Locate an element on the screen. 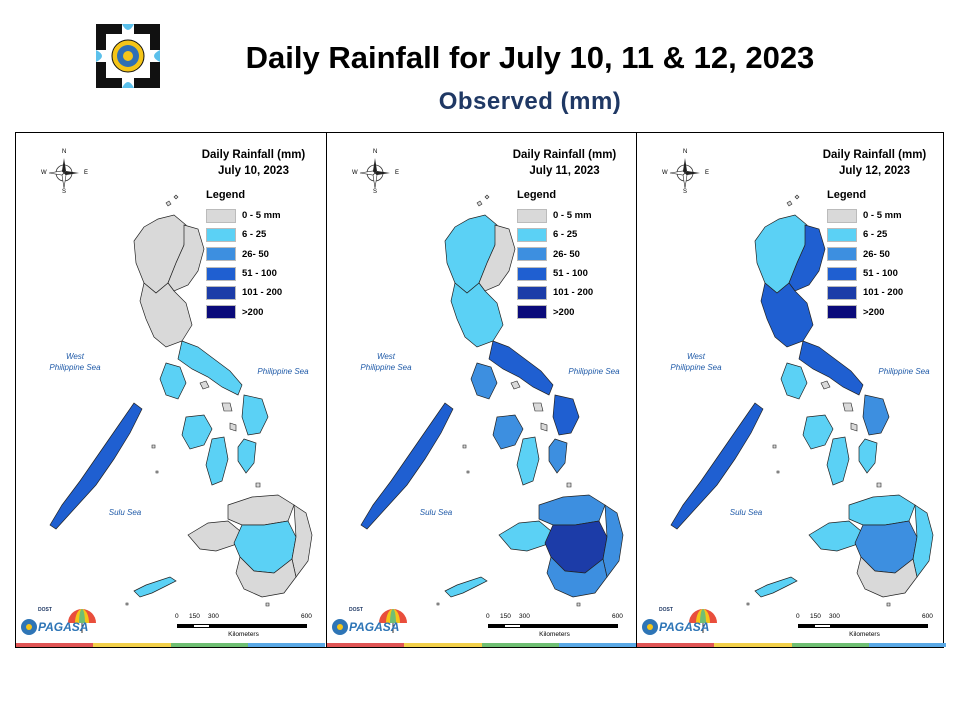  region-luzon-central is located at coordinates (787, 315).